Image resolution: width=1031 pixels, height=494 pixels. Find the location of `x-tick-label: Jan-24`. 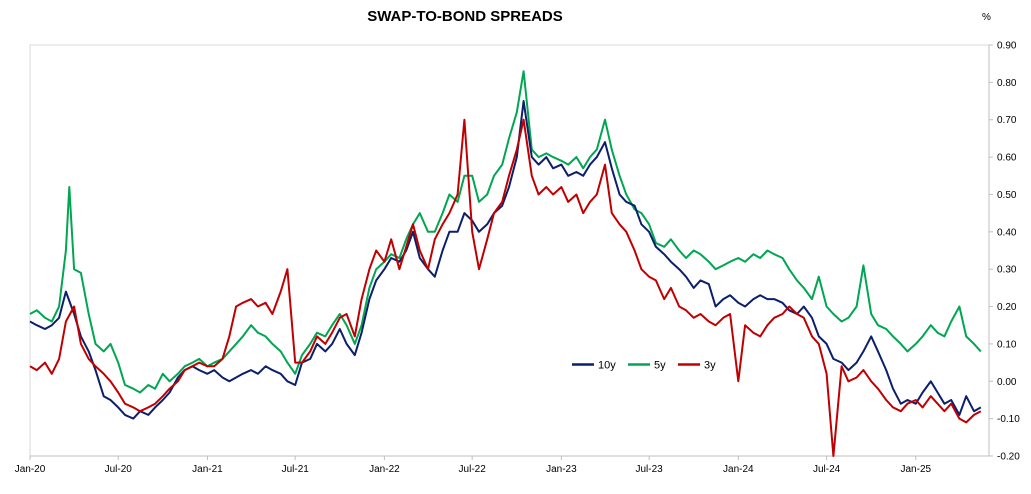

x-tick-label: Jan-24 is located at coordinates (738, 469).